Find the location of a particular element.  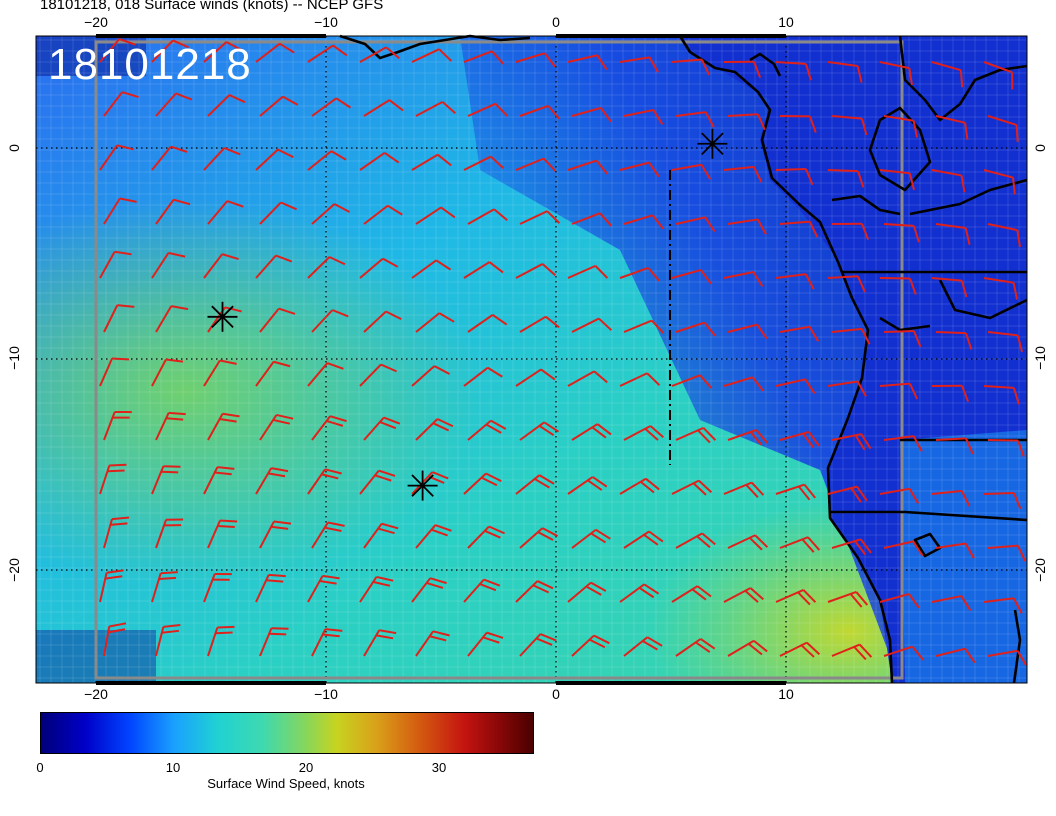

lon-tick-bottom-1: −20 is located at coordinates (96, 694).